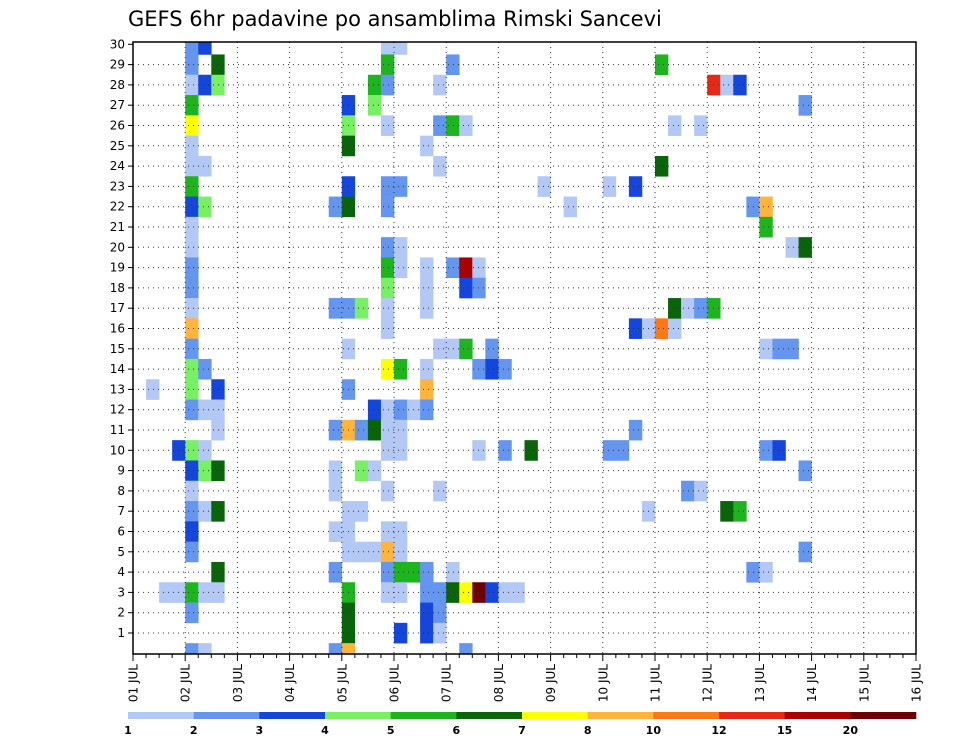 The width and height of the screenshot is (960, 746). What do you see at coordinates (121, 592) in the screenshot?
I see `y-tick-label-3: 3` at bounding box center [121, 592].